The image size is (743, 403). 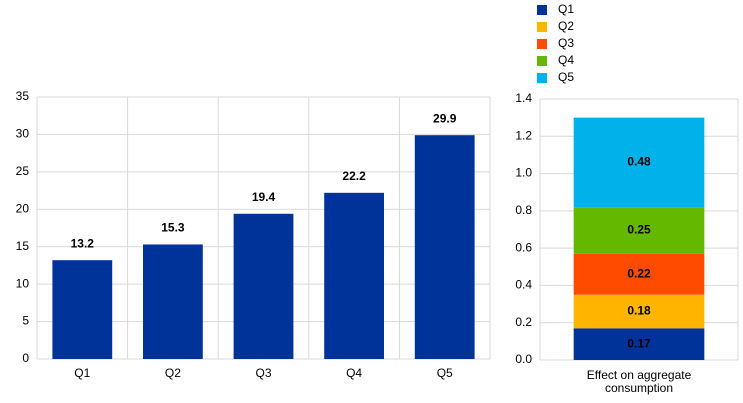 I want to click on y-tick-label: 0.0, so click(x=523, y=359).